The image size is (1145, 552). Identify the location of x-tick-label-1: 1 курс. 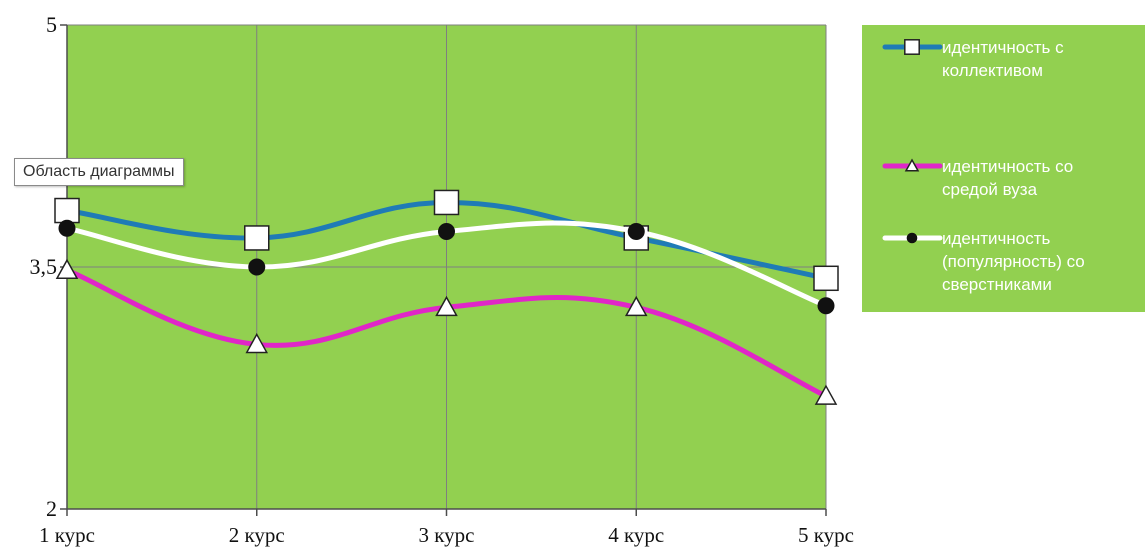
(67, 535).